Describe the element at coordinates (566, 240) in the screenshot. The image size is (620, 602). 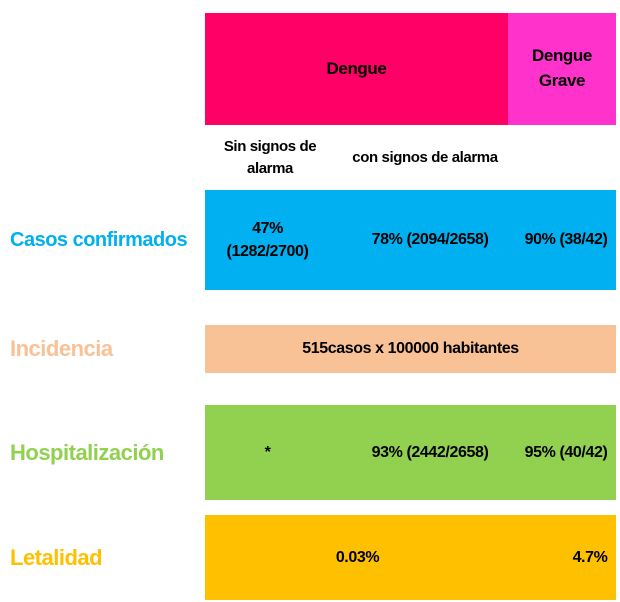
I see `cell: 90% (38/42)` at that location.